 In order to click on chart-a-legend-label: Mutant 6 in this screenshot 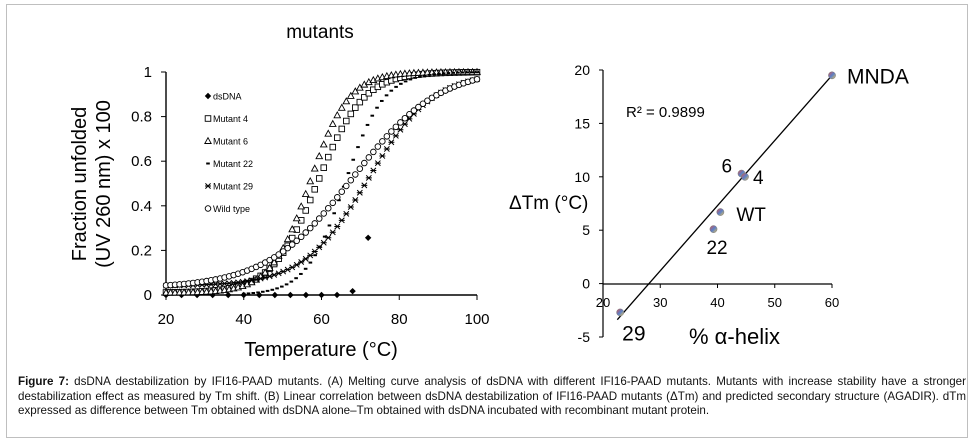, I will do `click(230, 142)`.